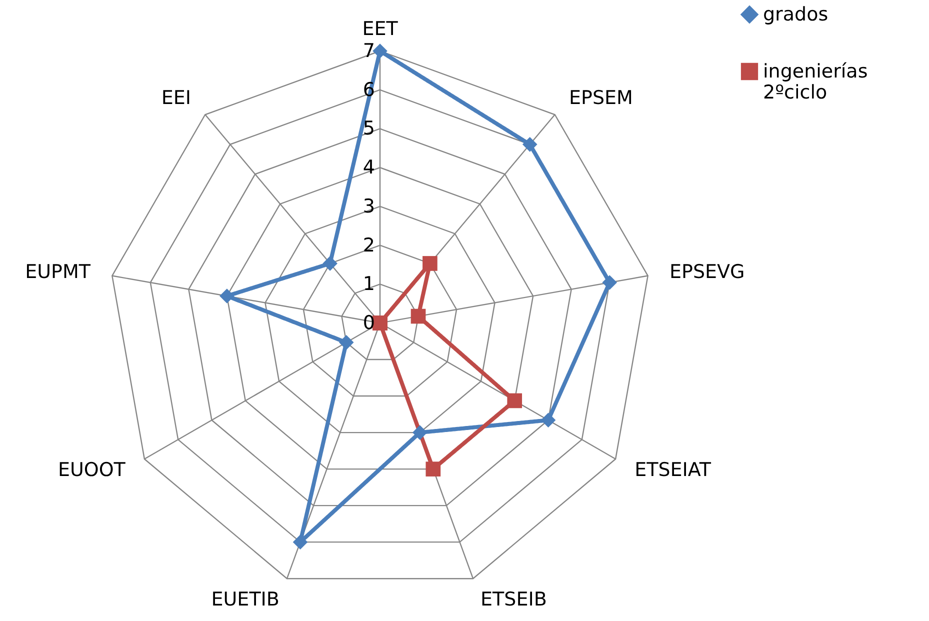 This screenshot has height=621, width=929. What do you see at coordinates (58, 271) in the screenshot?
I see `spoke-label: EUPMT` at bounding box center [58, 271].